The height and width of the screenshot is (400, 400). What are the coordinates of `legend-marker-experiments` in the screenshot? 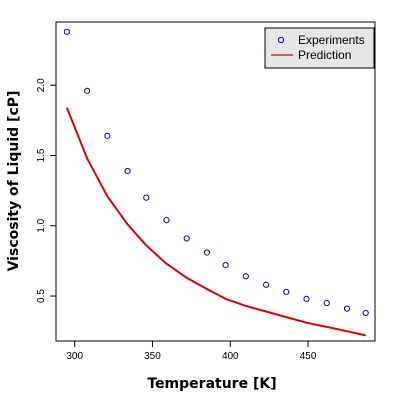 It's located at (281, 40).